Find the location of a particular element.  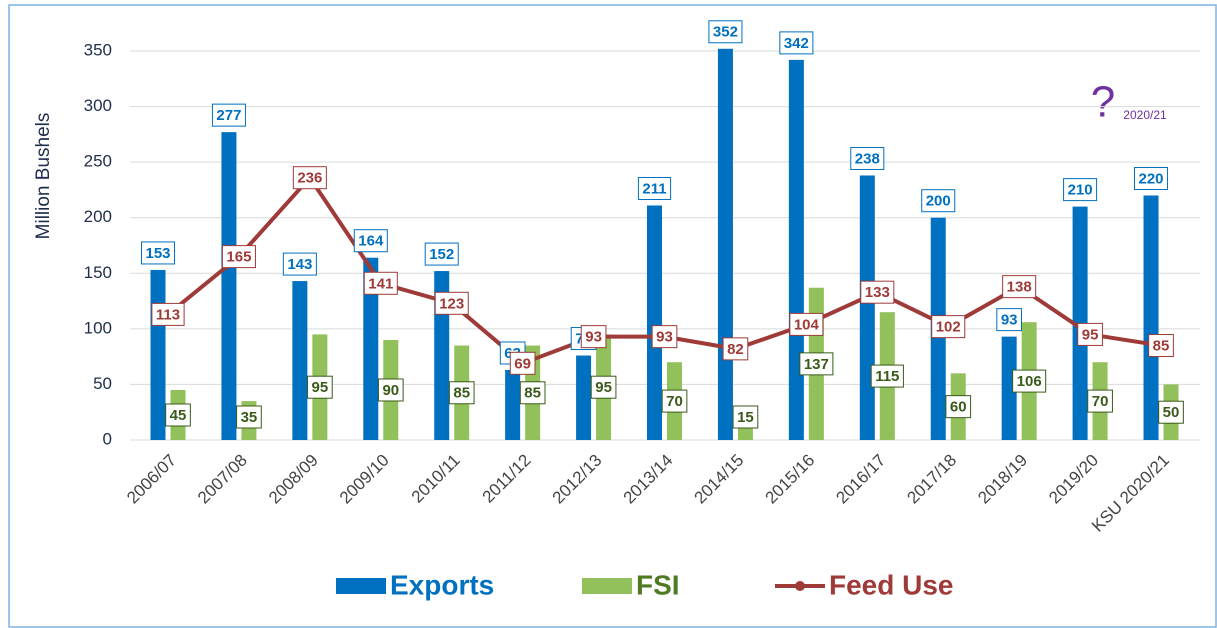

data-label: 165 is located at coordinates (238, 257).